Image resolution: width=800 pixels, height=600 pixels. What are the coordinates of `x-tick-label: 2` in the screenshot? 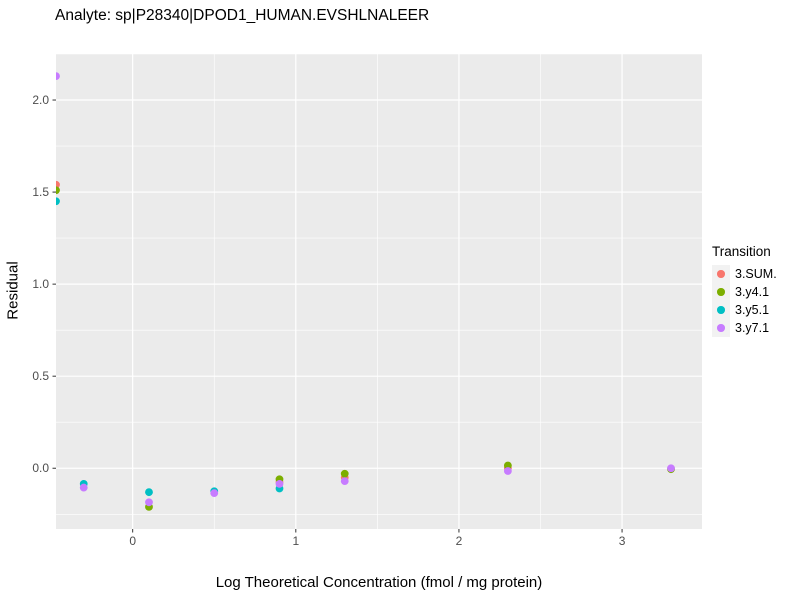 It's located at (459, 541).